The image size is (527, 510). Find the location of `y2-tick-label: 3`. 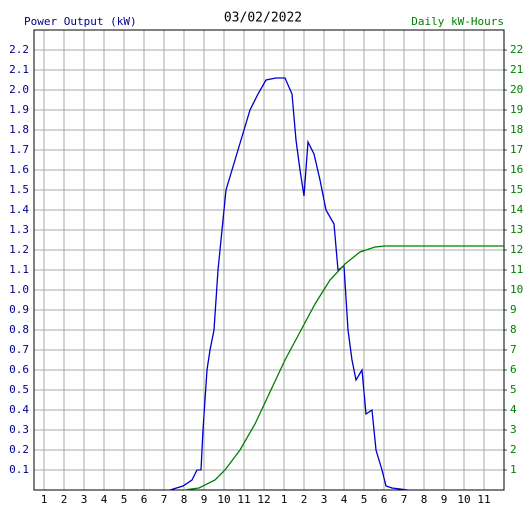

y2-tick-label: 3 is located at coordinates (513, 429).